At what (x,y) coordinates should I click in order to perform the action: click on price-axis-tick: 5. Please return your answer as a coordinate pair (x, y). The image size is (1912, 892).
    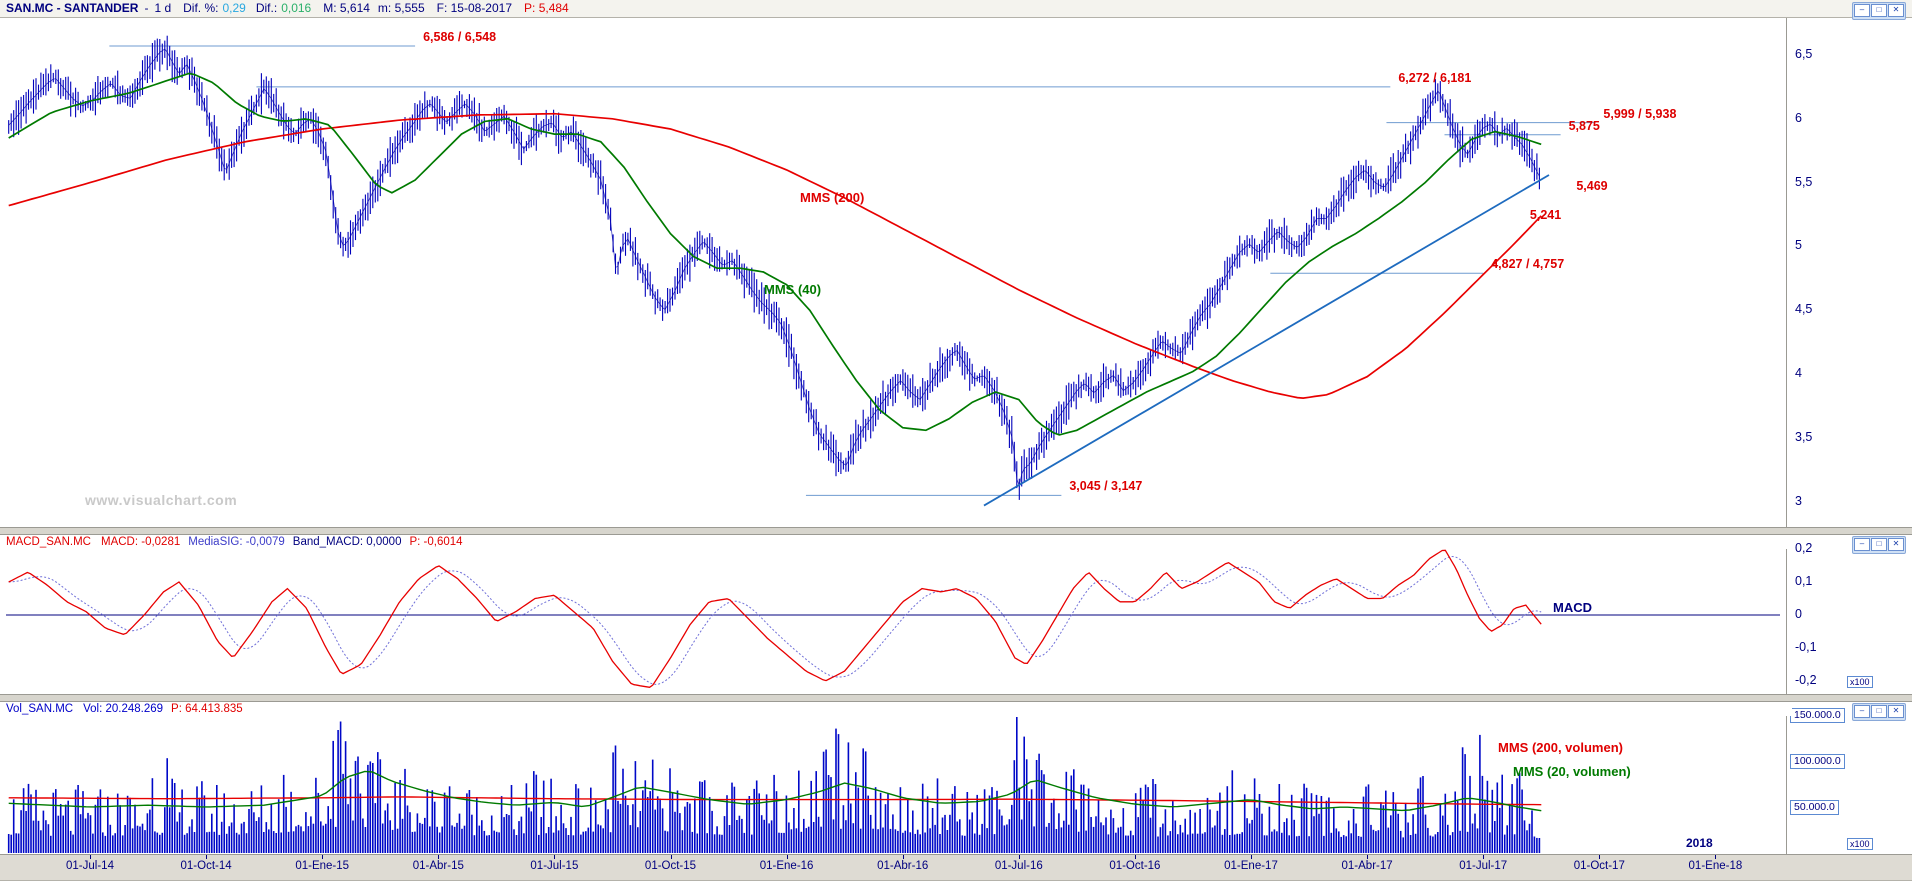
    Looking at the image, I should click on (1798, 245).